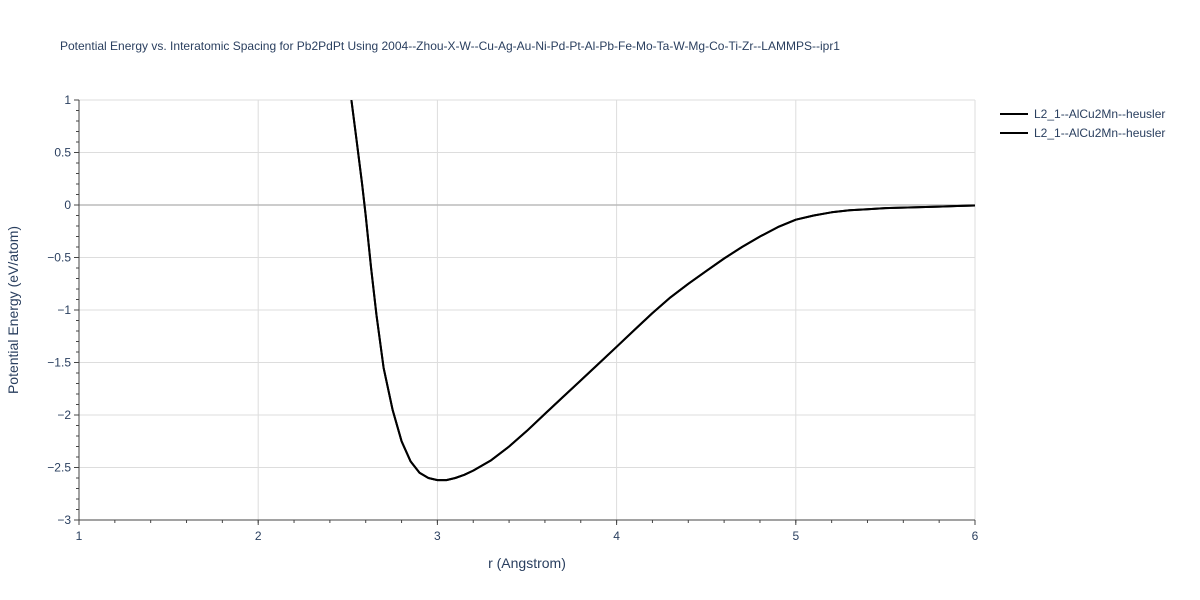  Describe the element at coordinates (62, 153) in the screenshot. I see `y-tick-label: 0.5` at that location.